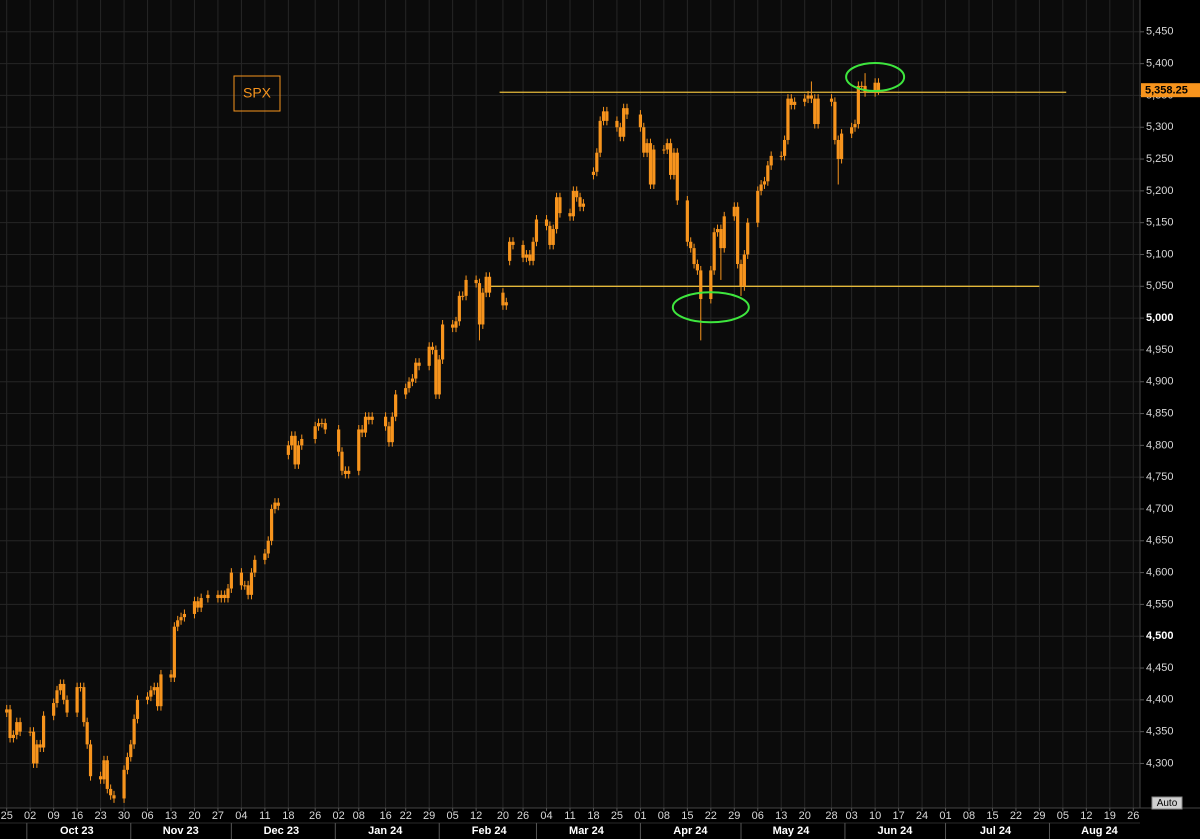 This screenshot has height=839, width=1200. What do you see at coordinates (996, 831) in the screenshot?
I see `month-label: Jul 24` at bounding box center [996, 831].